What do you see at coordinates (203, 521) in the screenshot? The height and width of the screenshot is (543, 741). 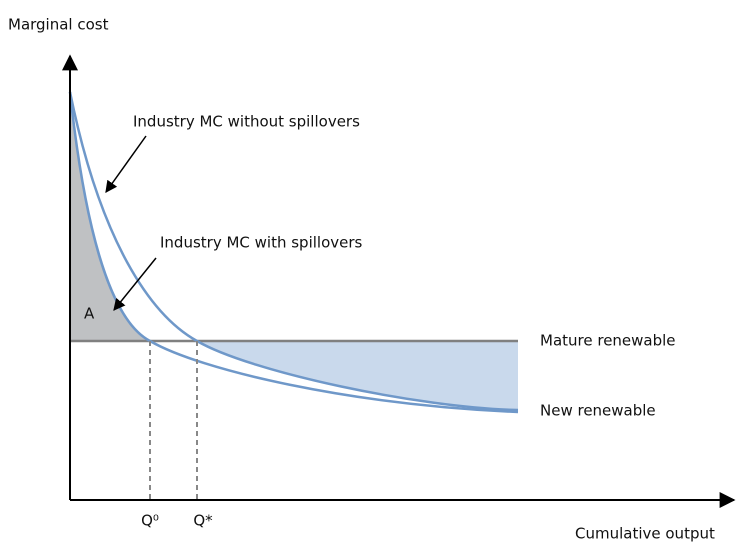 I see `quantity-label: Q*` at bounding box center [203, 521].